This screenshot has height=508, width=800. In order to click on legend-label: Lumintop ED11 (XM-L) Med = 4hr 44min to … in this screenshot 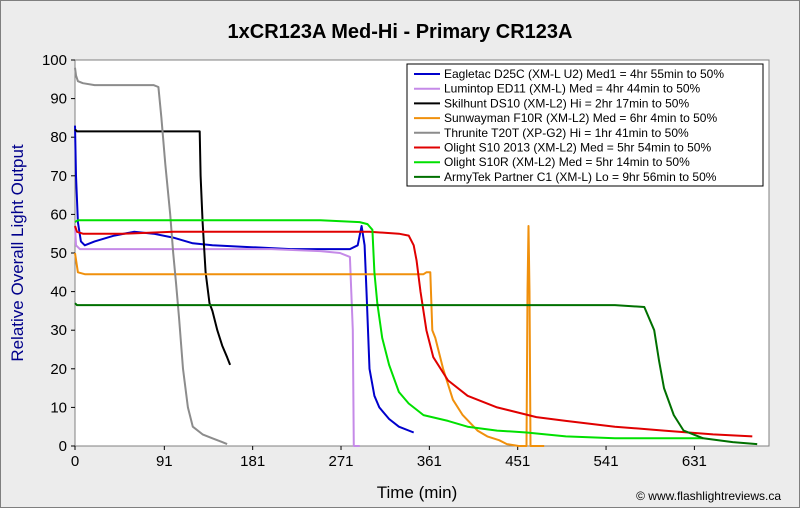, I will do `click(572, 89)`.